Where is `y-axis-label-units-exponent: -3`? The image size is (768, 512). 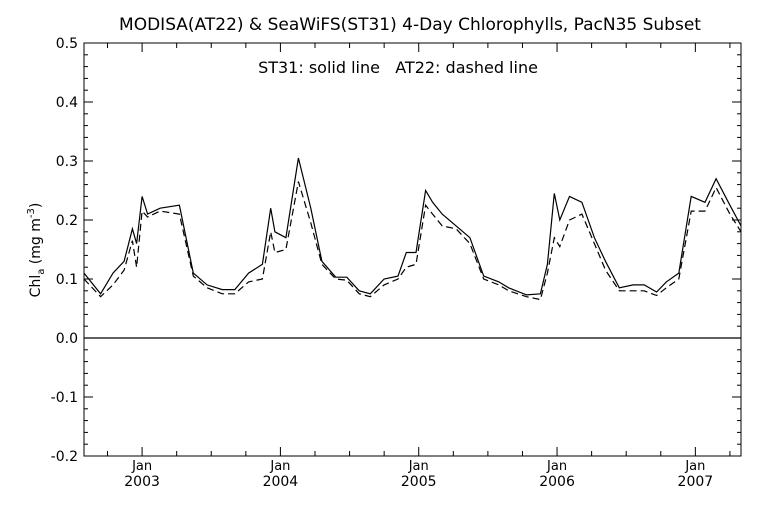 y-axis-label-units-exponent: -3 is located at coordinates (31, 213).